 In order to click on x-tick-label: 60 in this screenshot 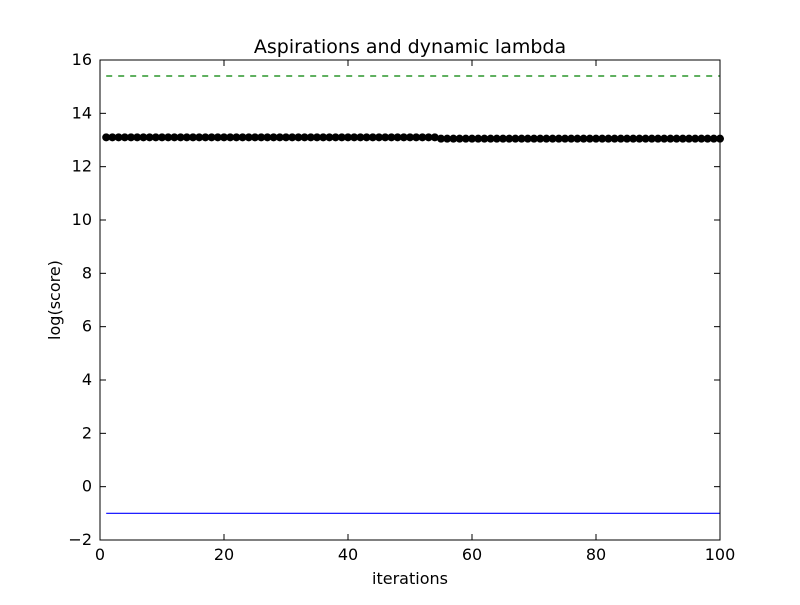, I will do `click(472, 554)`.